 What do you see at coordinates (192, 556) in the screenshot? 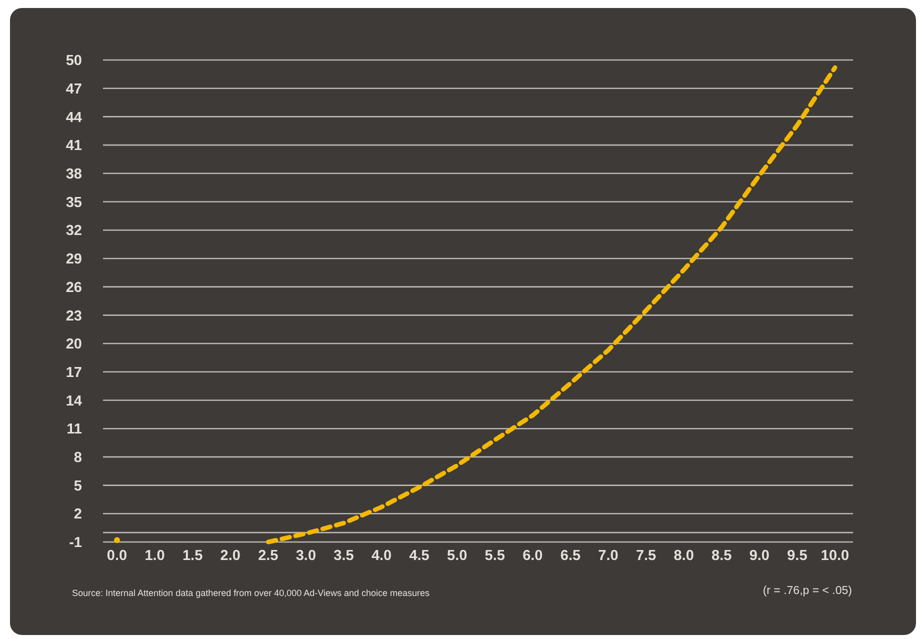
I see `x-tick-label: 1.5` at bounding box center [192, 556].